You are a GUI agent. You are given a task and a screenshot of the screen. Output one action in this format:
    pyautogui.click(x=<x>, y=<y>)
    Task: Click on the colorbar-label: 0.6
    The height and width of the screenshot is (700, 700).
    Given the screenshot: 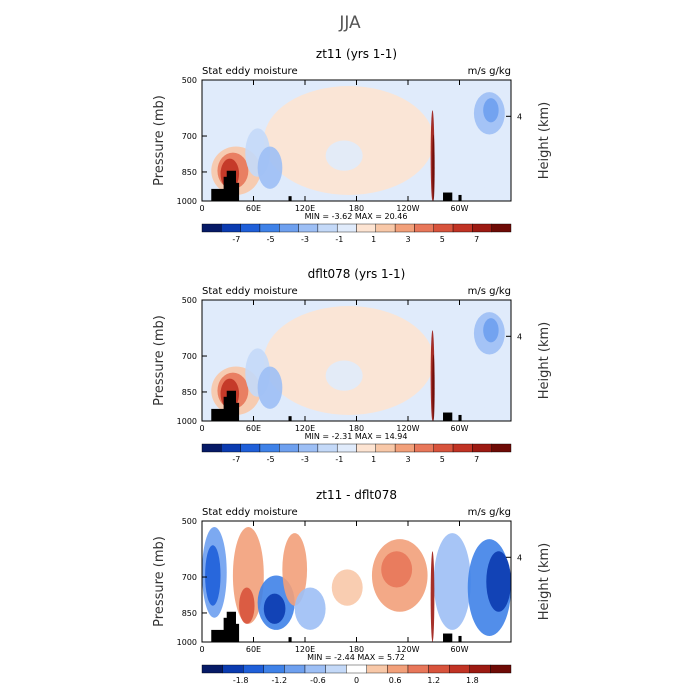 What is the action you would take?
    pyautogui.click(x=395, y=680)
    